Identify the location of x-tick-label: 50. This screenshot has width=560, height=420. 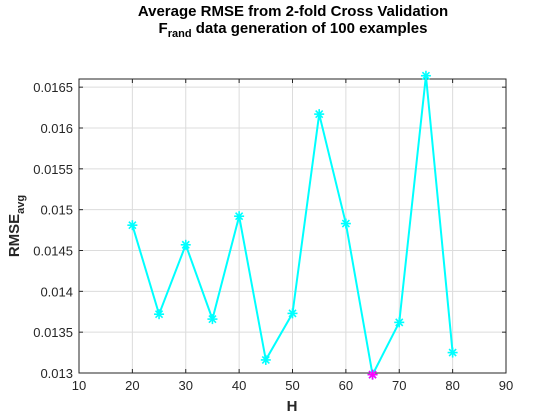
(292, 385).